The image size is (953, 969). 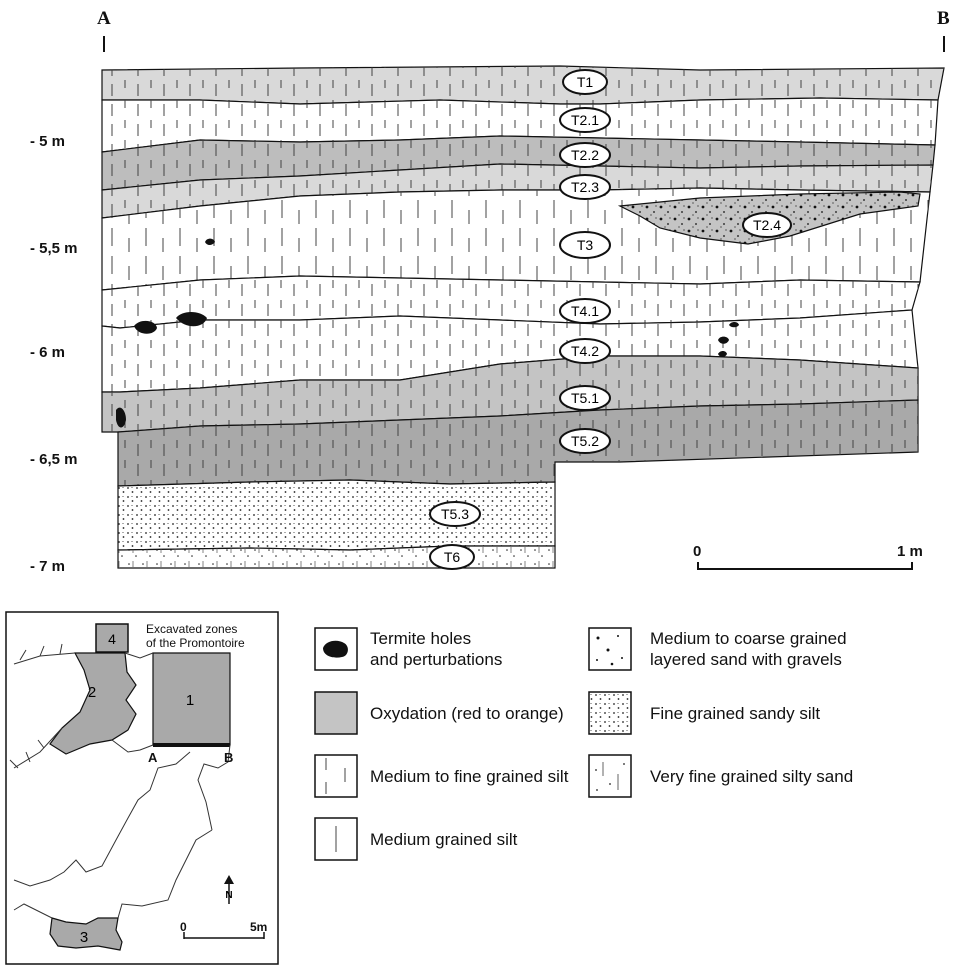 I want to click on svg-text: T2.1, so click(x=585, y=120).